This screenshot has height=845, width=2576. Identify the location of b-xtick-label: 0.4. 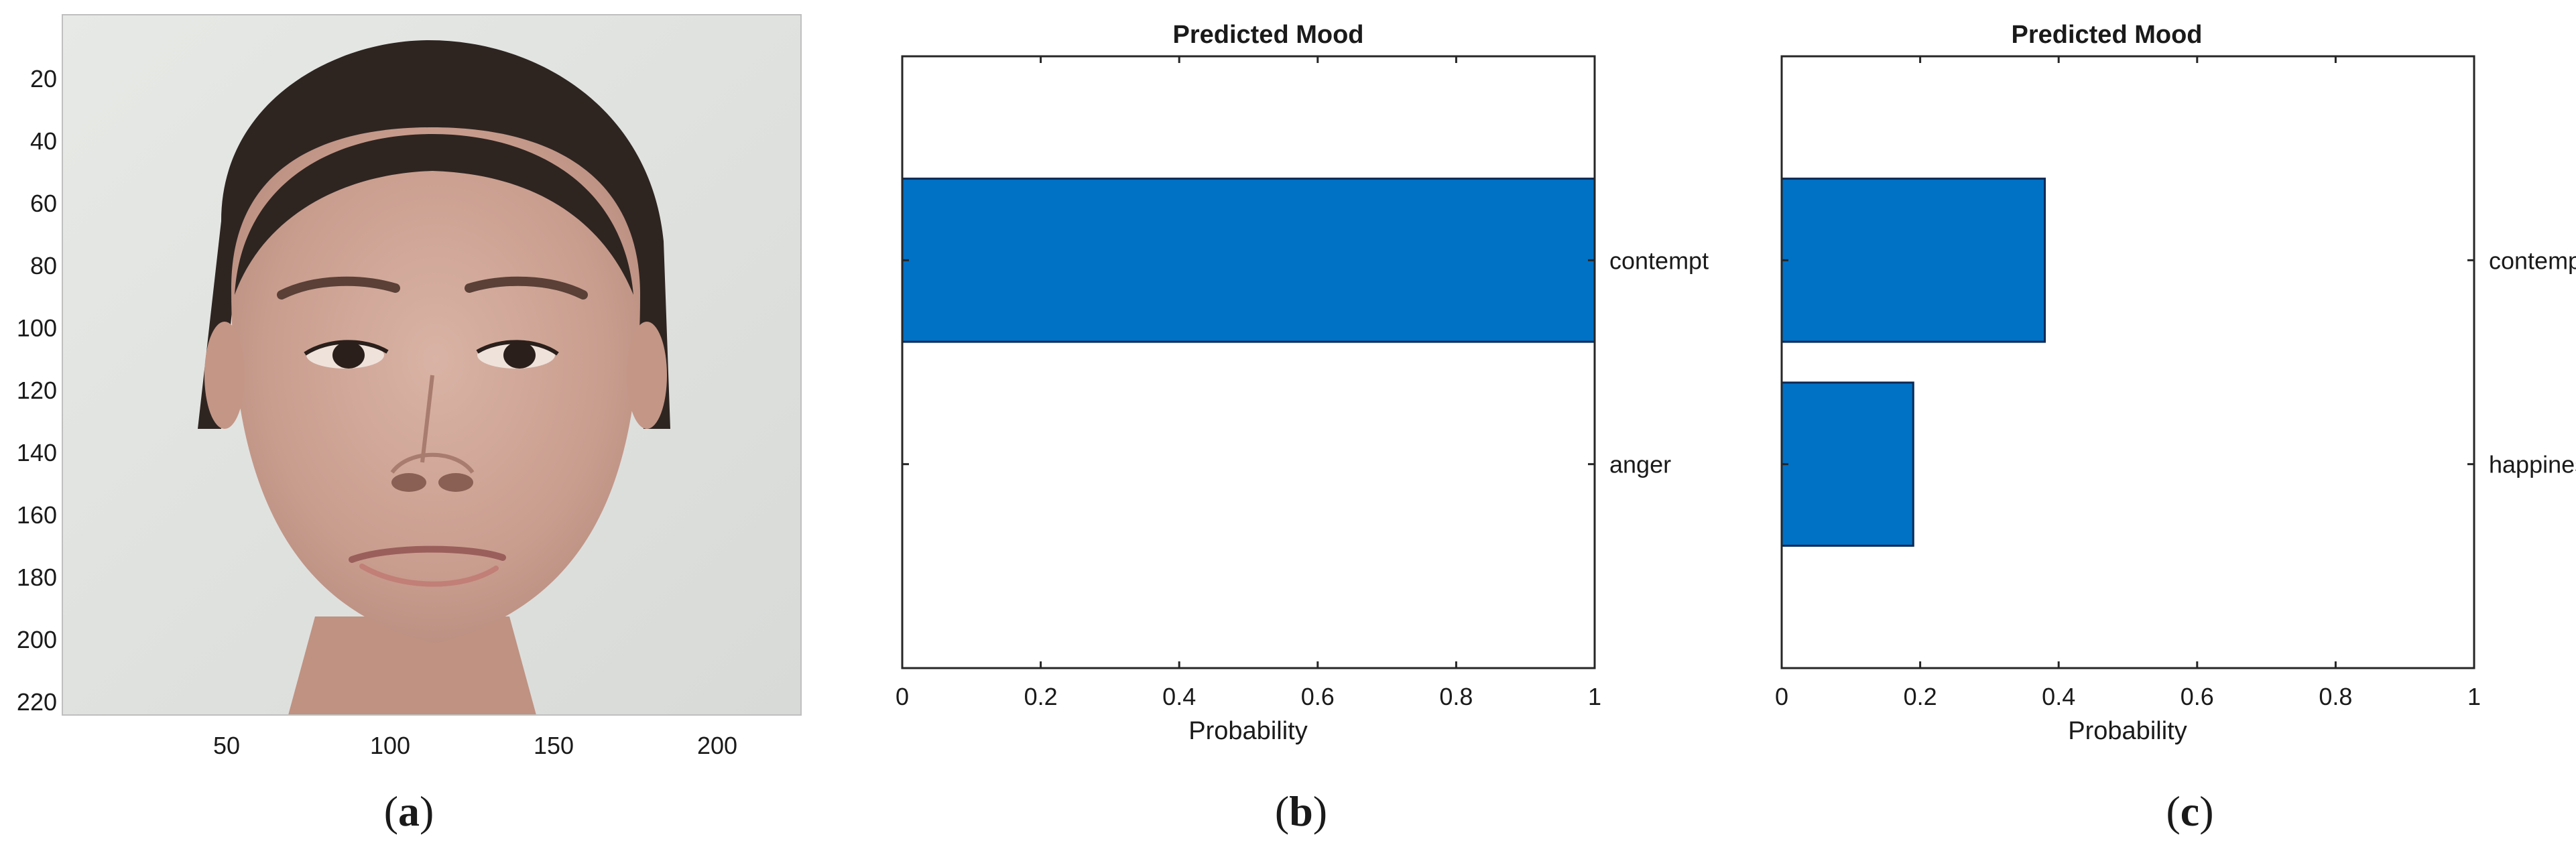
(1179, 696).